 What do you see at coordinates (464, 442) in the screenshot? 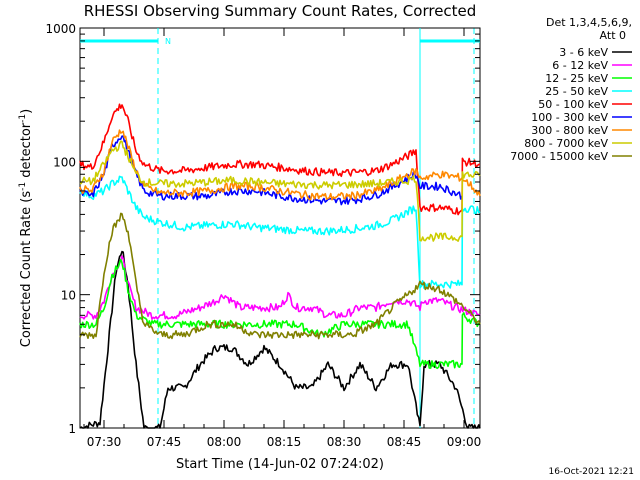
I see `x-tick-label: 09:00` at bounding box center [464, 442].